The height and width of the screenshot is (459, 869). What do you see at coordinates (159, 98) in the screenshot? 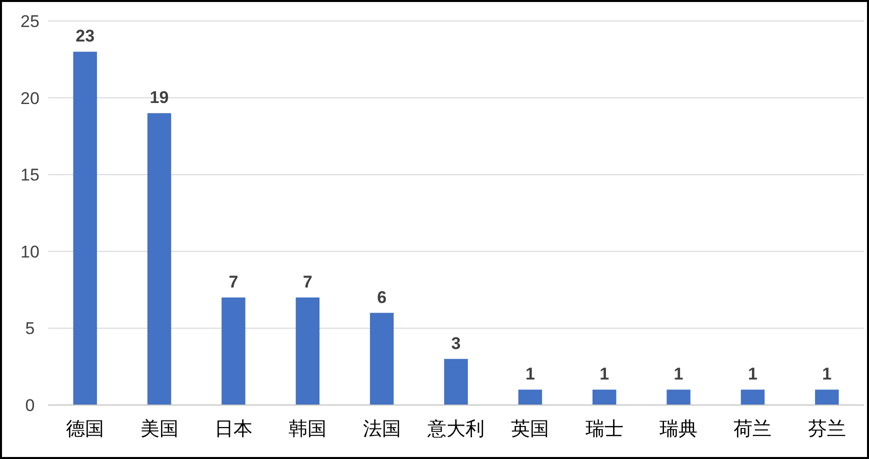
I see `data-label: 19` at bounding box center [159, 98].